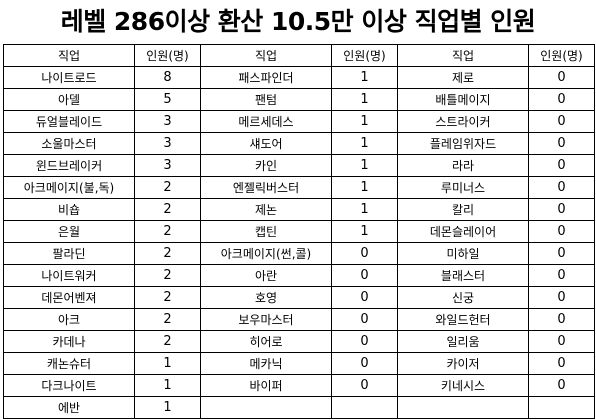 The image size is (596, 420). What do you see at coordinates (266, 187) in the screenshot?
I see `job-cell: 엔젤릭버스터` at bounding box center [266, 187].